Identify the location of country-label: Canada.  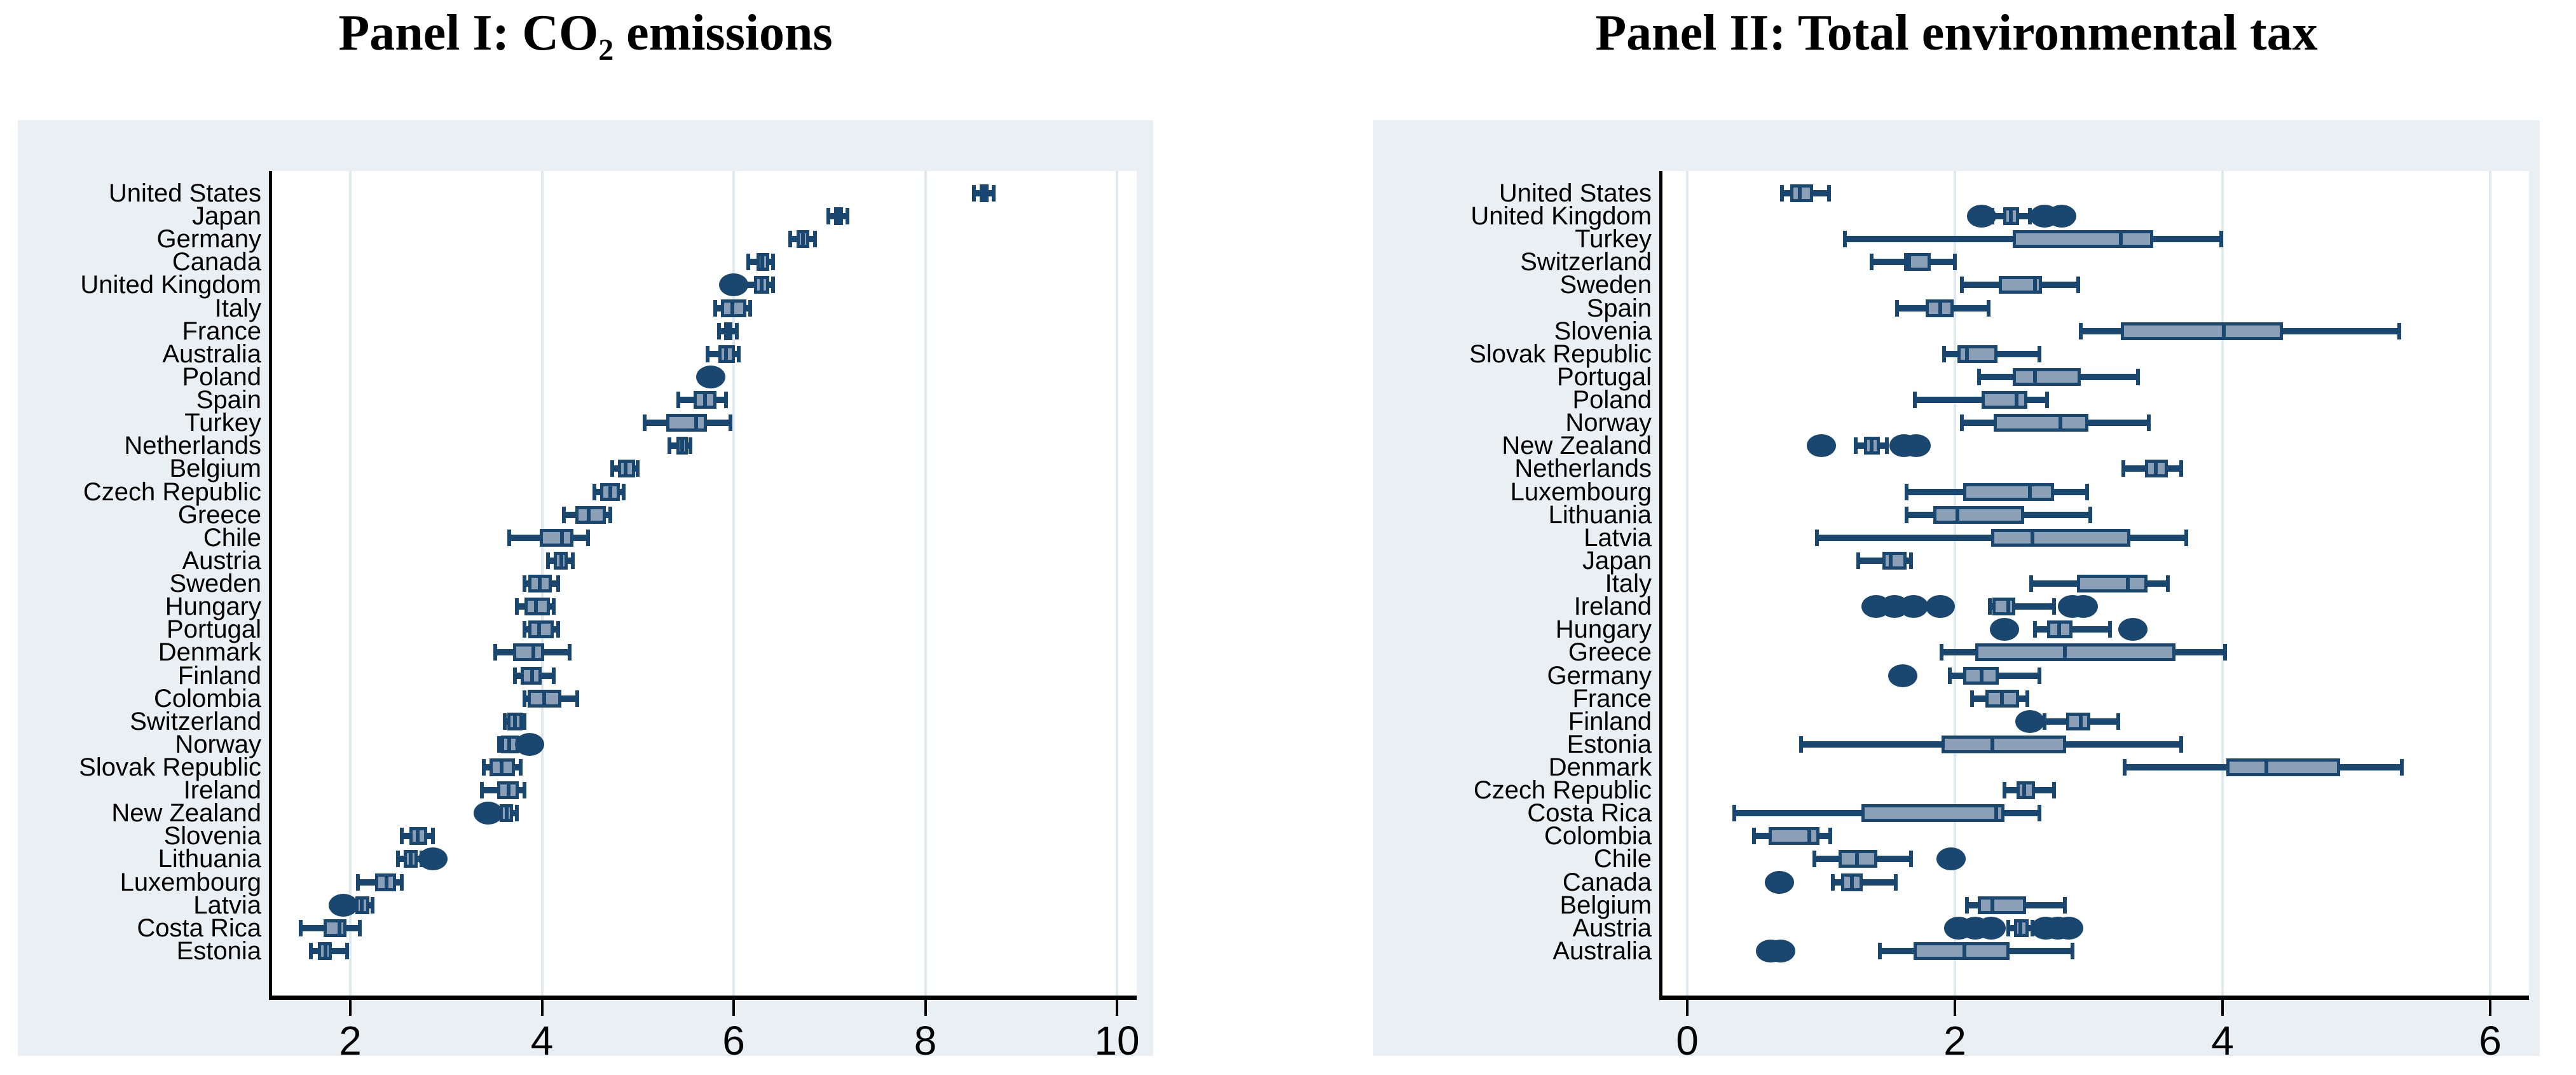
(1607, 882).